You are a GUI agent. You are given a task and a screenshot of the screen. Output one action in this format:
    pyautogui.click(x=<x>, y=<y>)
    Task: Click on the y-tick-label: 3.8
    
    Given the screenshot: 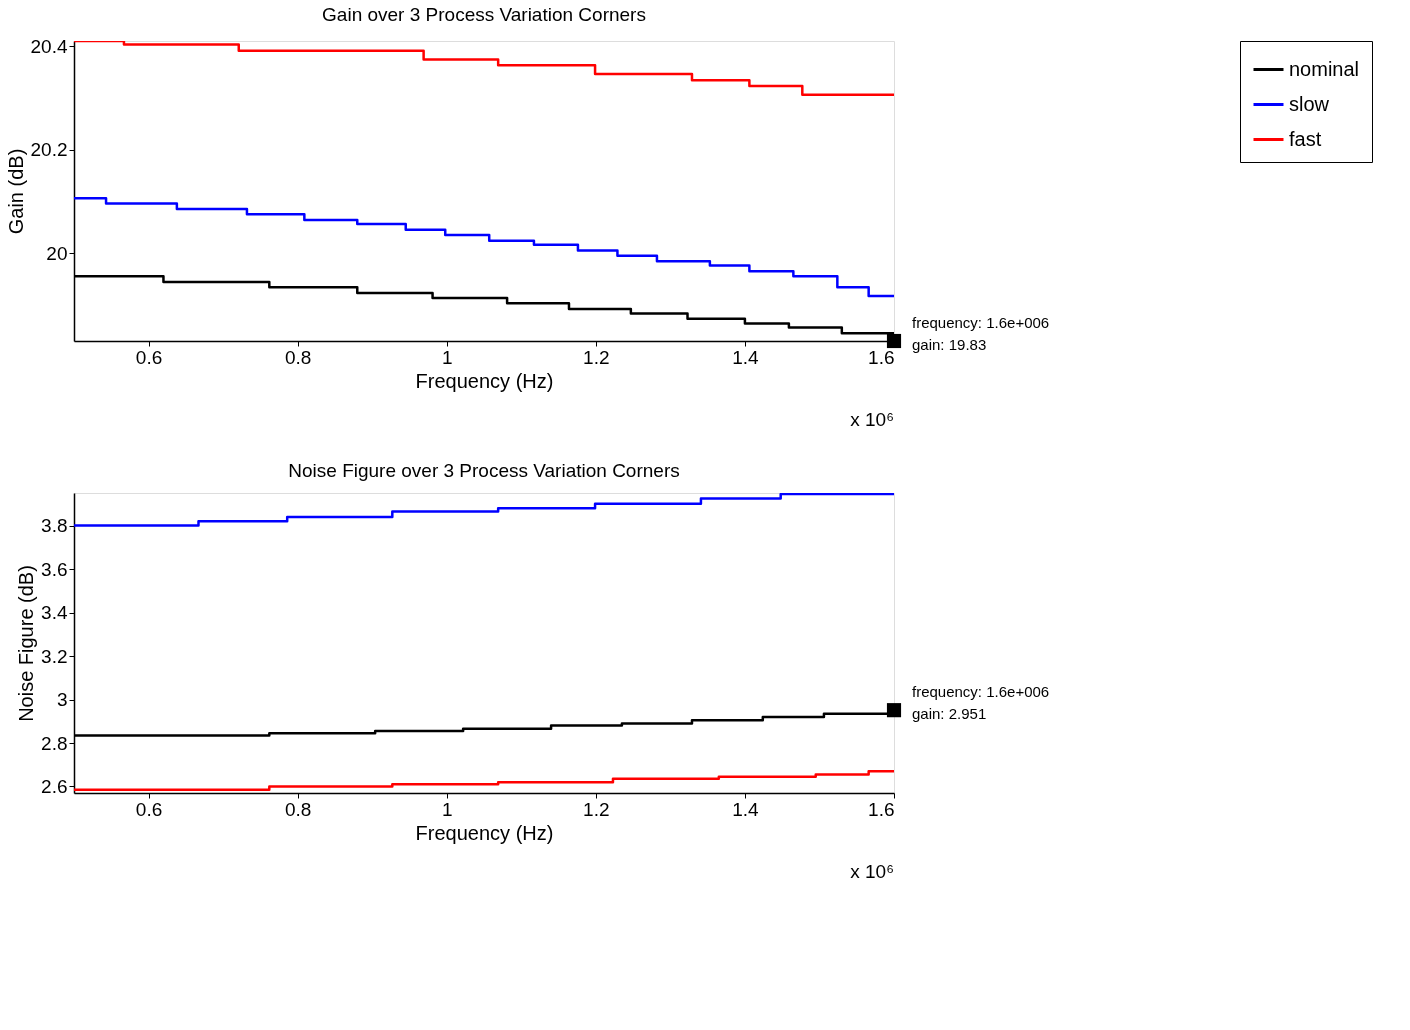 What is the action you would take?
    pyautogui.click(x=54, y=526)
    